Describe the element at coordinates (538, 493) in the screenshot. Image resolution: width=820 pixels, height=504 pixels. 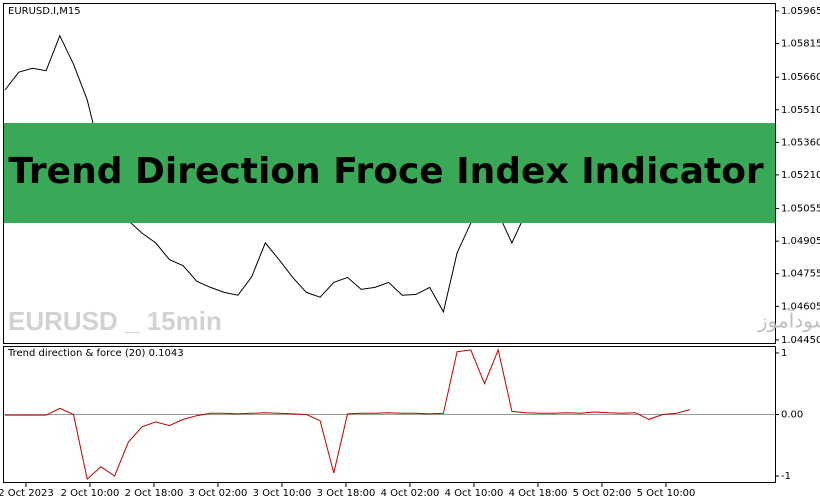
I see `x-tick-label: 4 Oct 18:00` at that location.